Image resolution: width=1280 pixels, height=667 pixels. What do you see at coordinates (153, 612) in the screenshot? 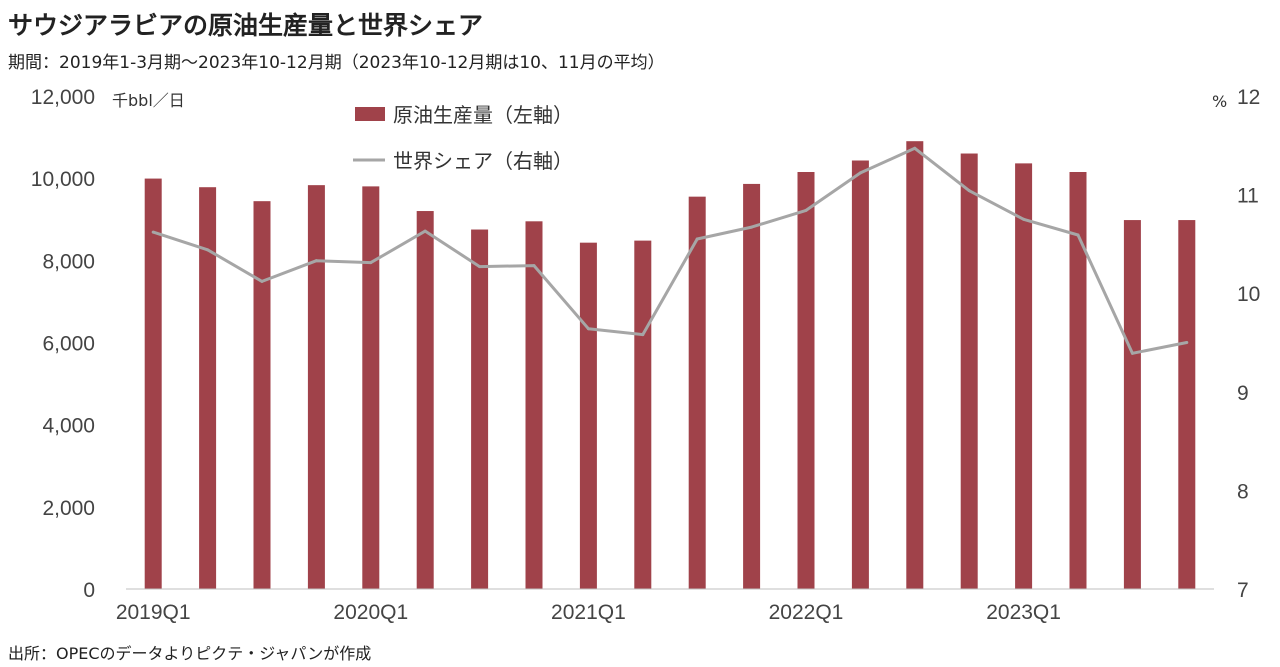
I see `x-tick-label: 2019Q1` at bounding box center [153, 612].